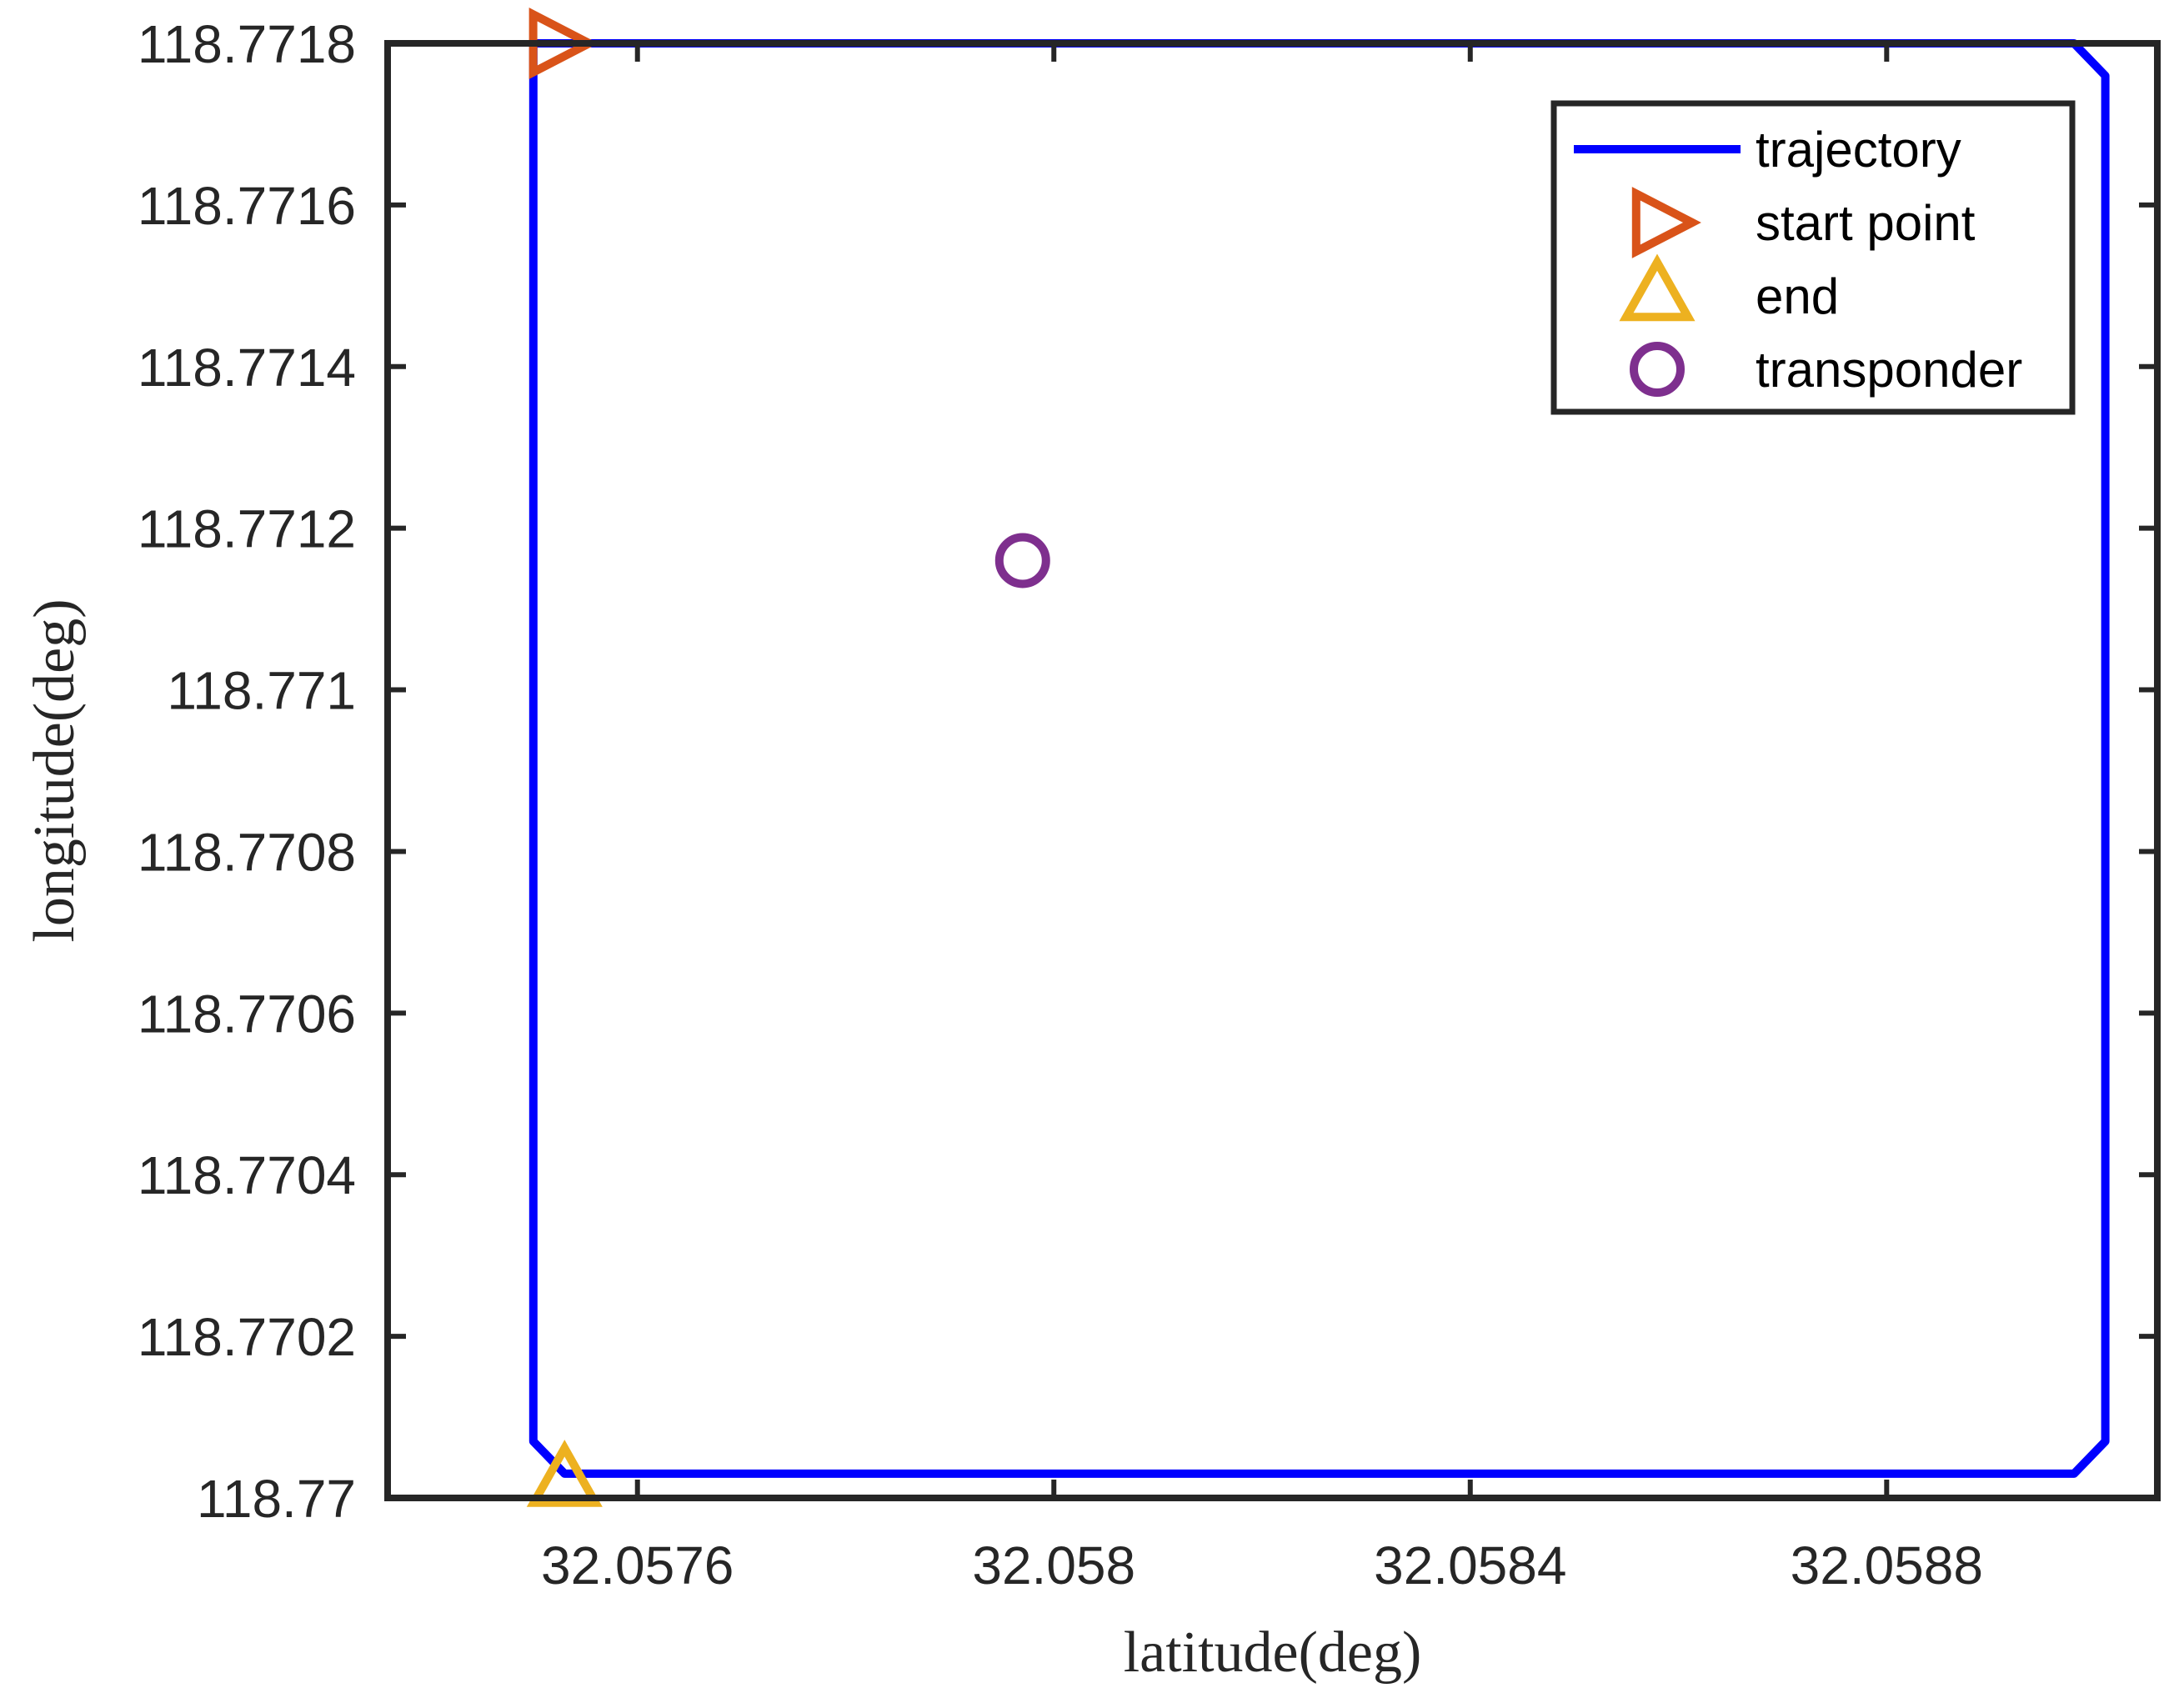 The height and width of the screenshot is (1698, 2184). What do you see at coordinates (1666, 223) in the screenshot?
I see `legend-sample-start-point` at bounding box center [1666, 223].